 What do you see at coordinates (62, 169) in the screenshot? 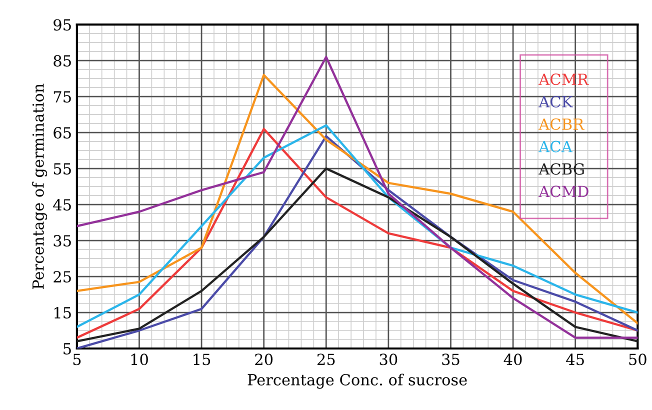
I see `y-tick-label: 55` at bounding box center [62, 169].